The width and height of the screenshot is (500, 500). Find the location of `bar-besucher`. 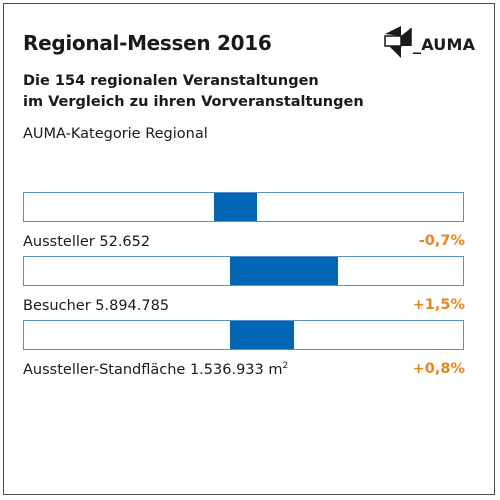

bar-besucher is located at coordinates (283, 271).